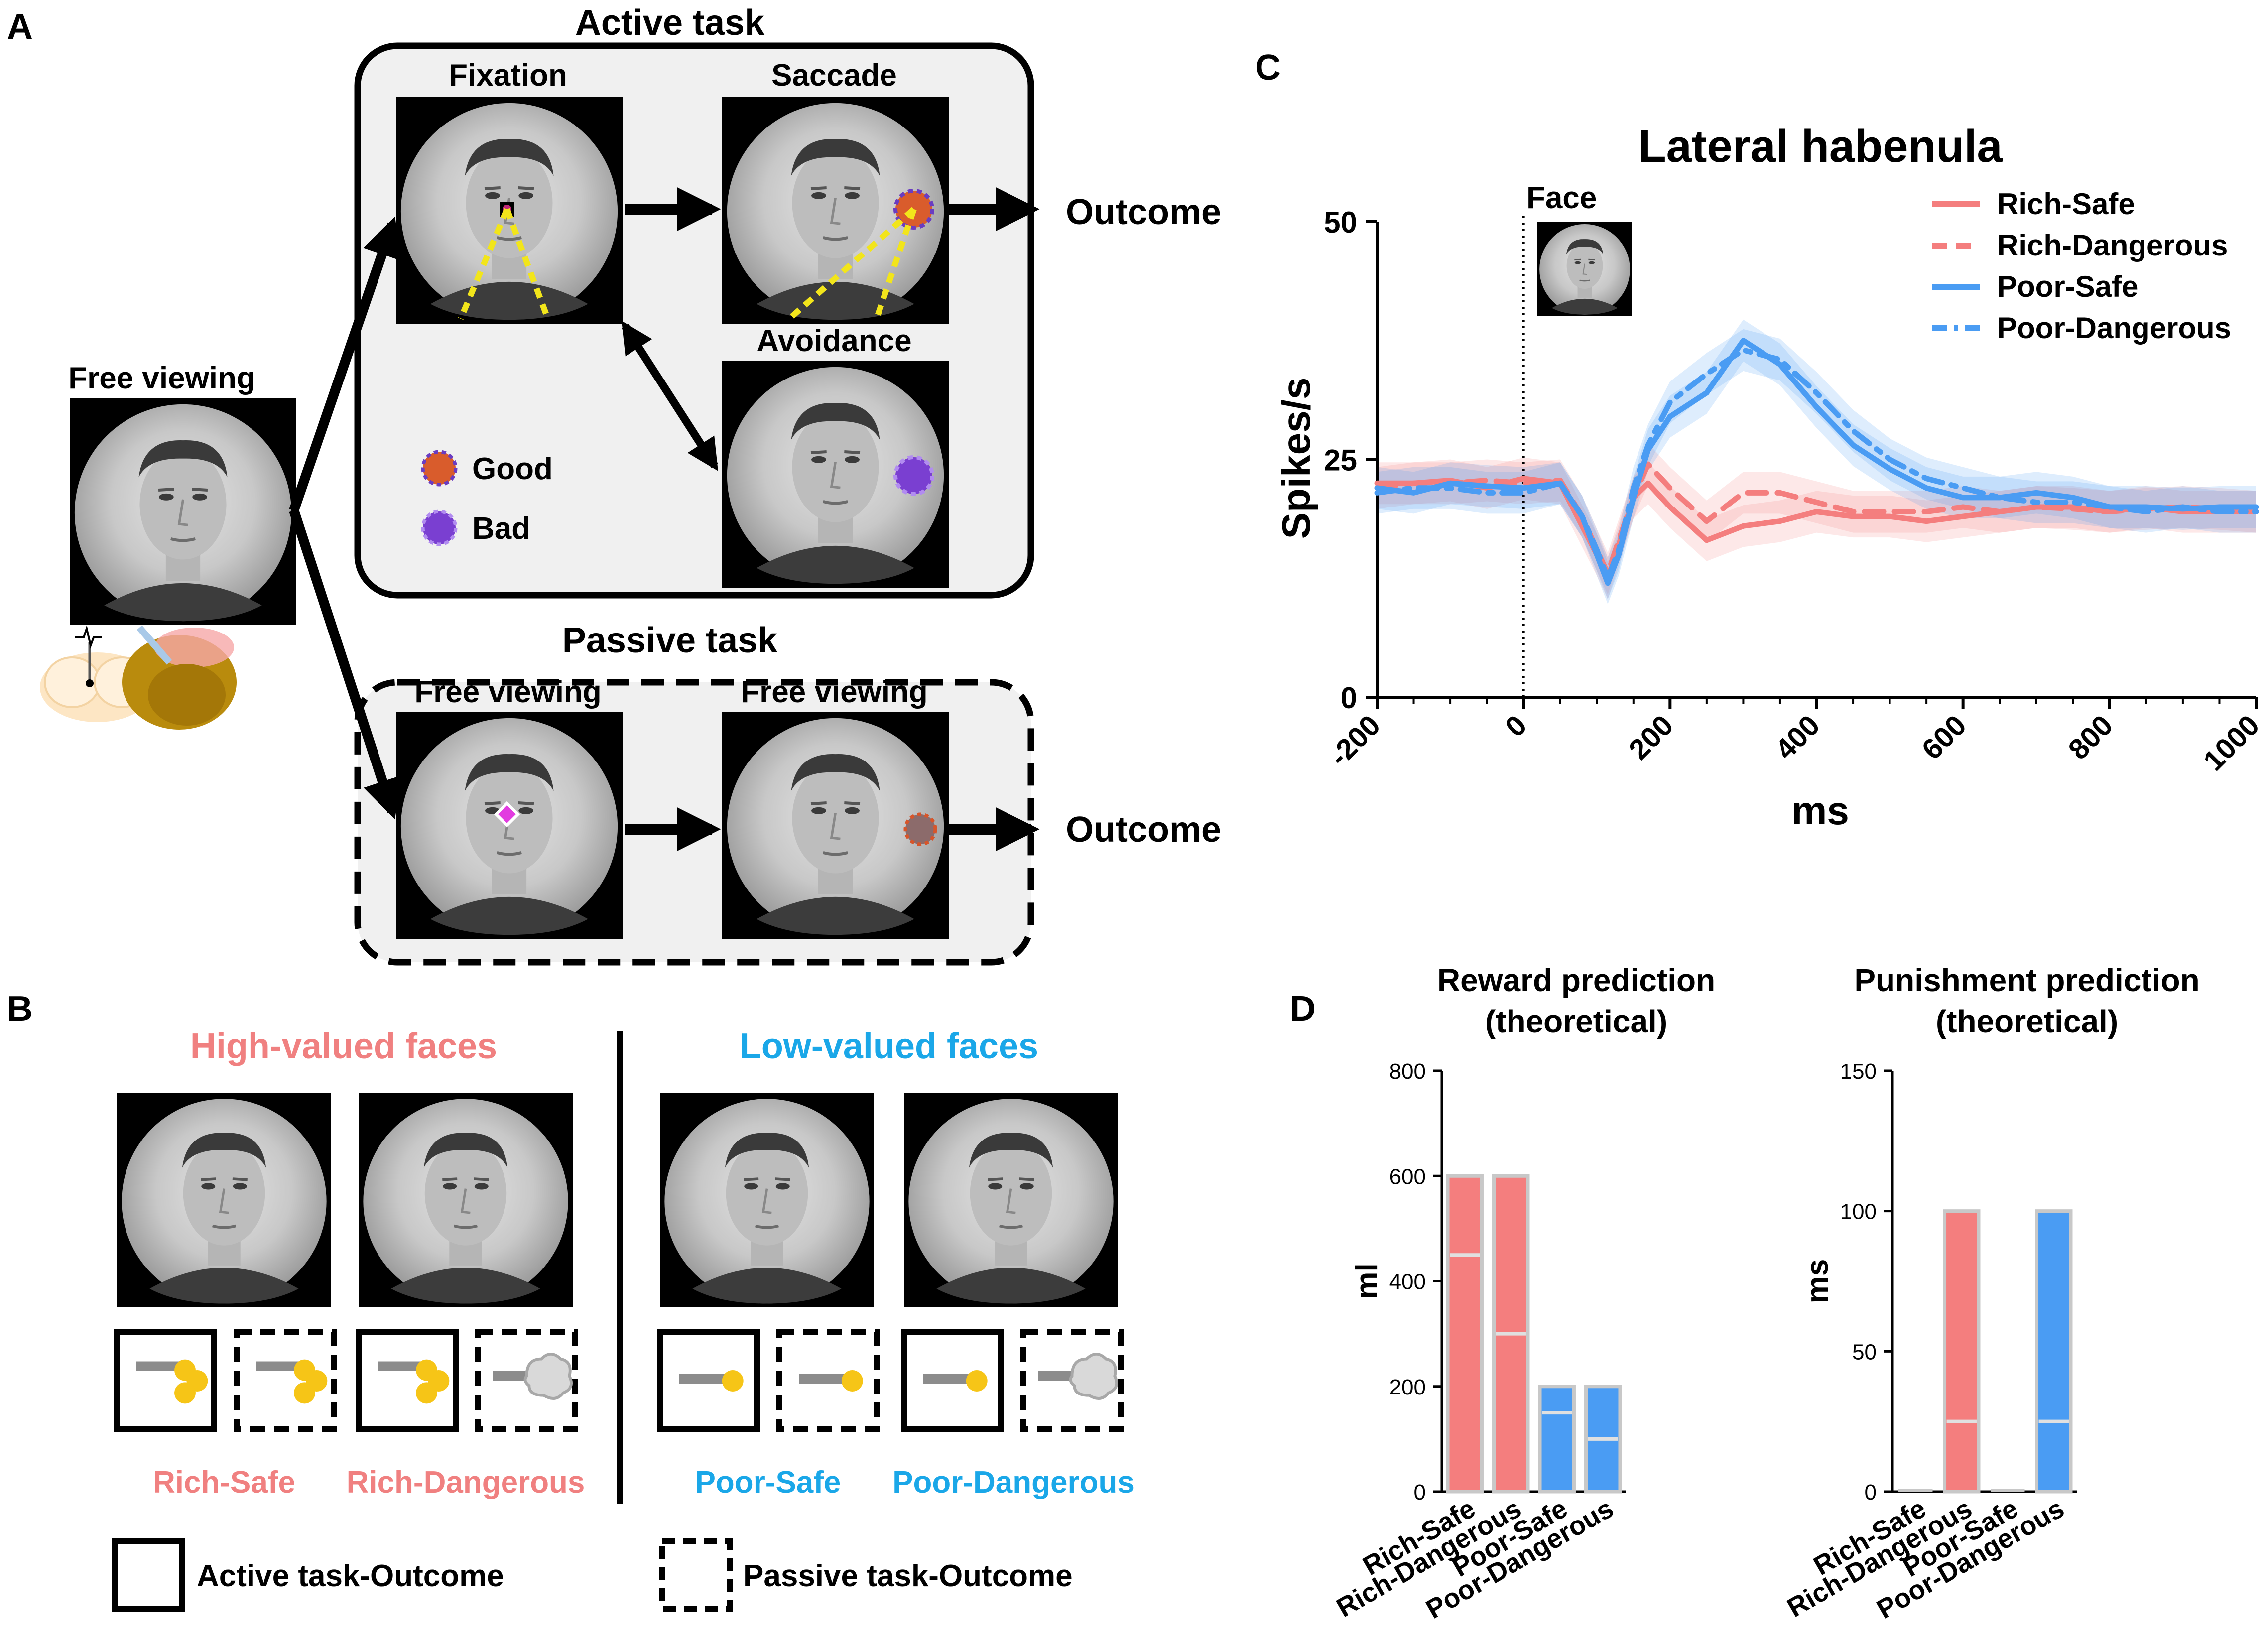  What do you see at coordinates (1576, 980) in the screenshot?
I see `bar-chart-title: Reward prediction` at bounding box center [1576, 980].